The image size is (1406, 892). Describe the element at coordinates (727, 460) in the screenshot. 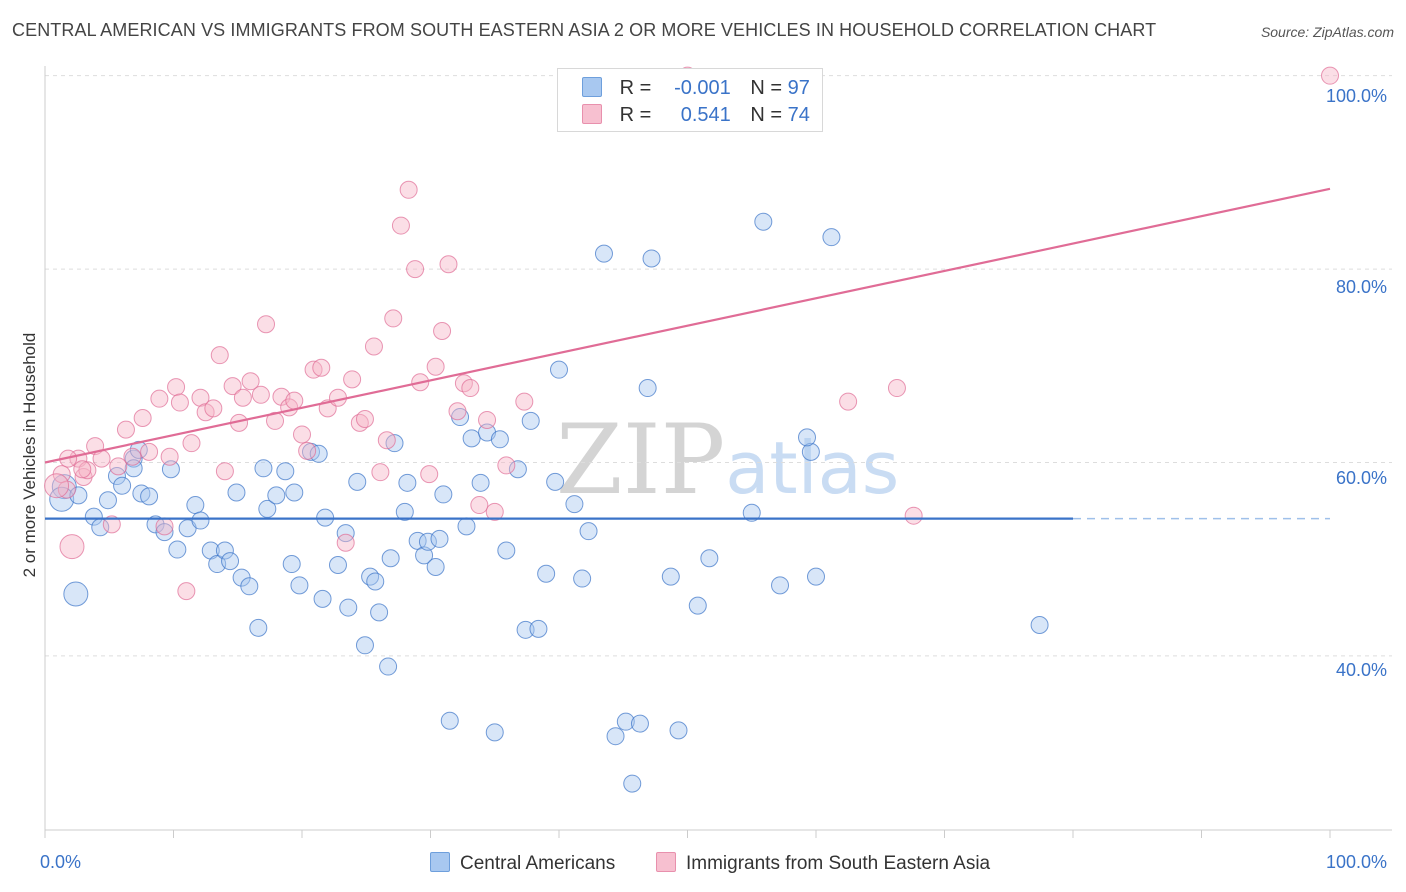

I see `watermark: ZIPatlas` at that location.